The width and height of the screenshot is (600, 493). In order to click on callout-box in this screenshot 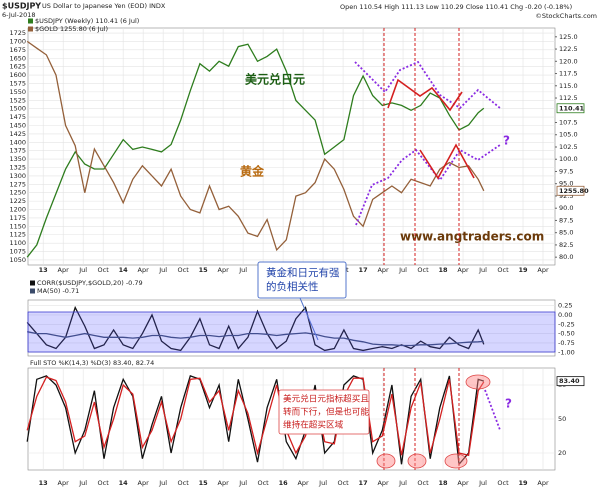, I will do `click(302, 280)`.